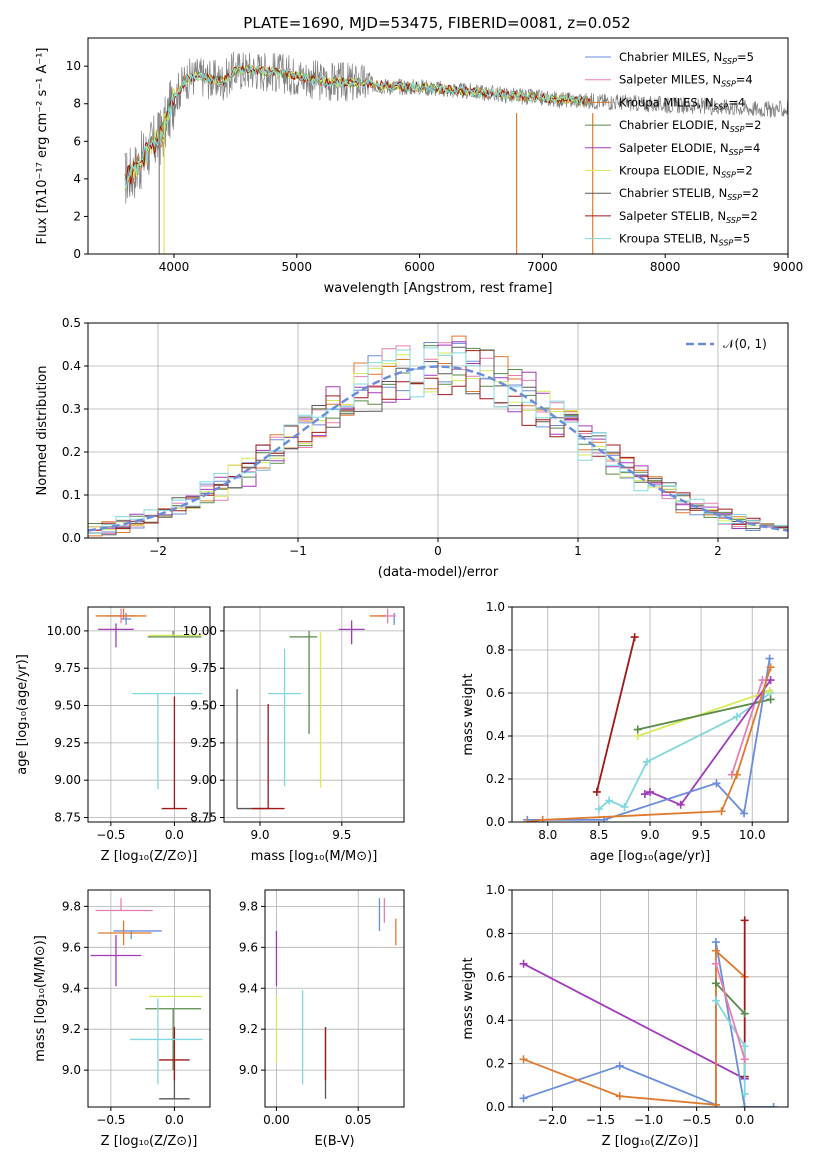 Image resolution: width=819 pixels, height=1170 pixels. I want to click on x-tick-label: 9.5, so click(341, 835).